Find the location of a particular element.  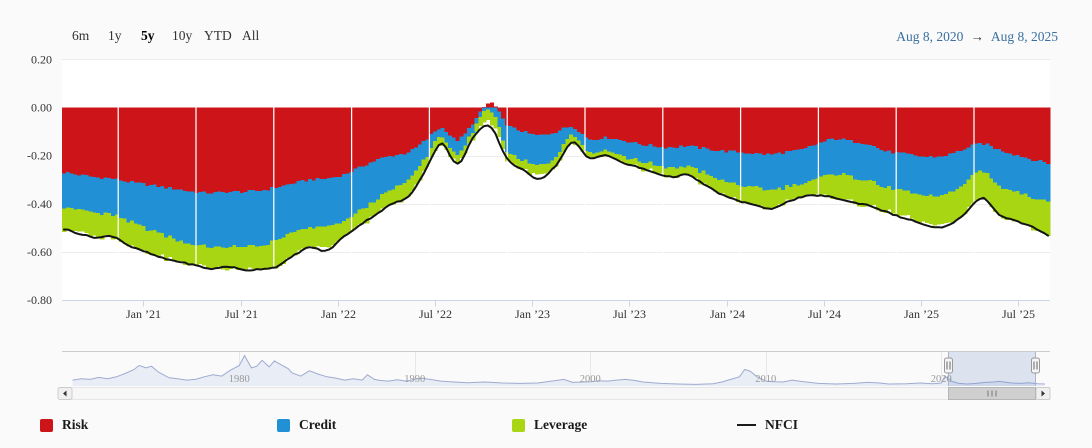

legend-label: NFCI is located at coordinates (781, 424).